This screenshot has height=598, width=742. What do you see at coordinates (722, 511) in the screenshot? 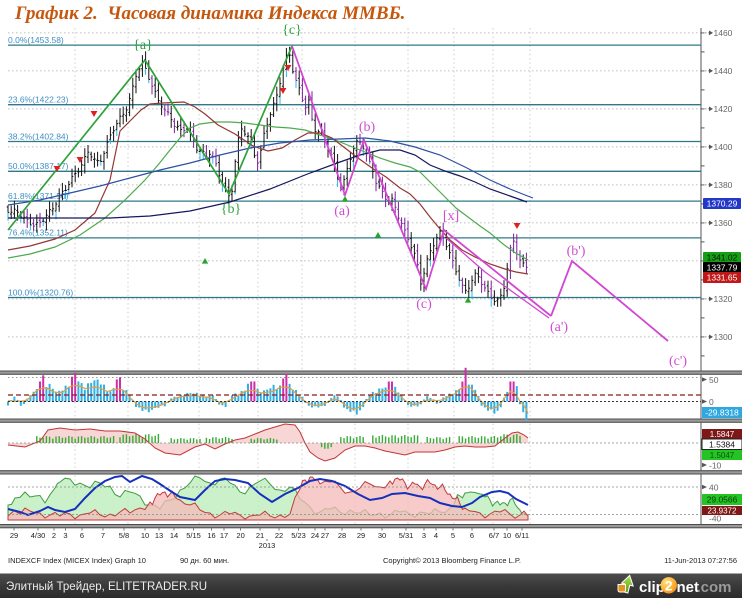
I see `svg-text: 23.9372` at bounding box center [722, 511].